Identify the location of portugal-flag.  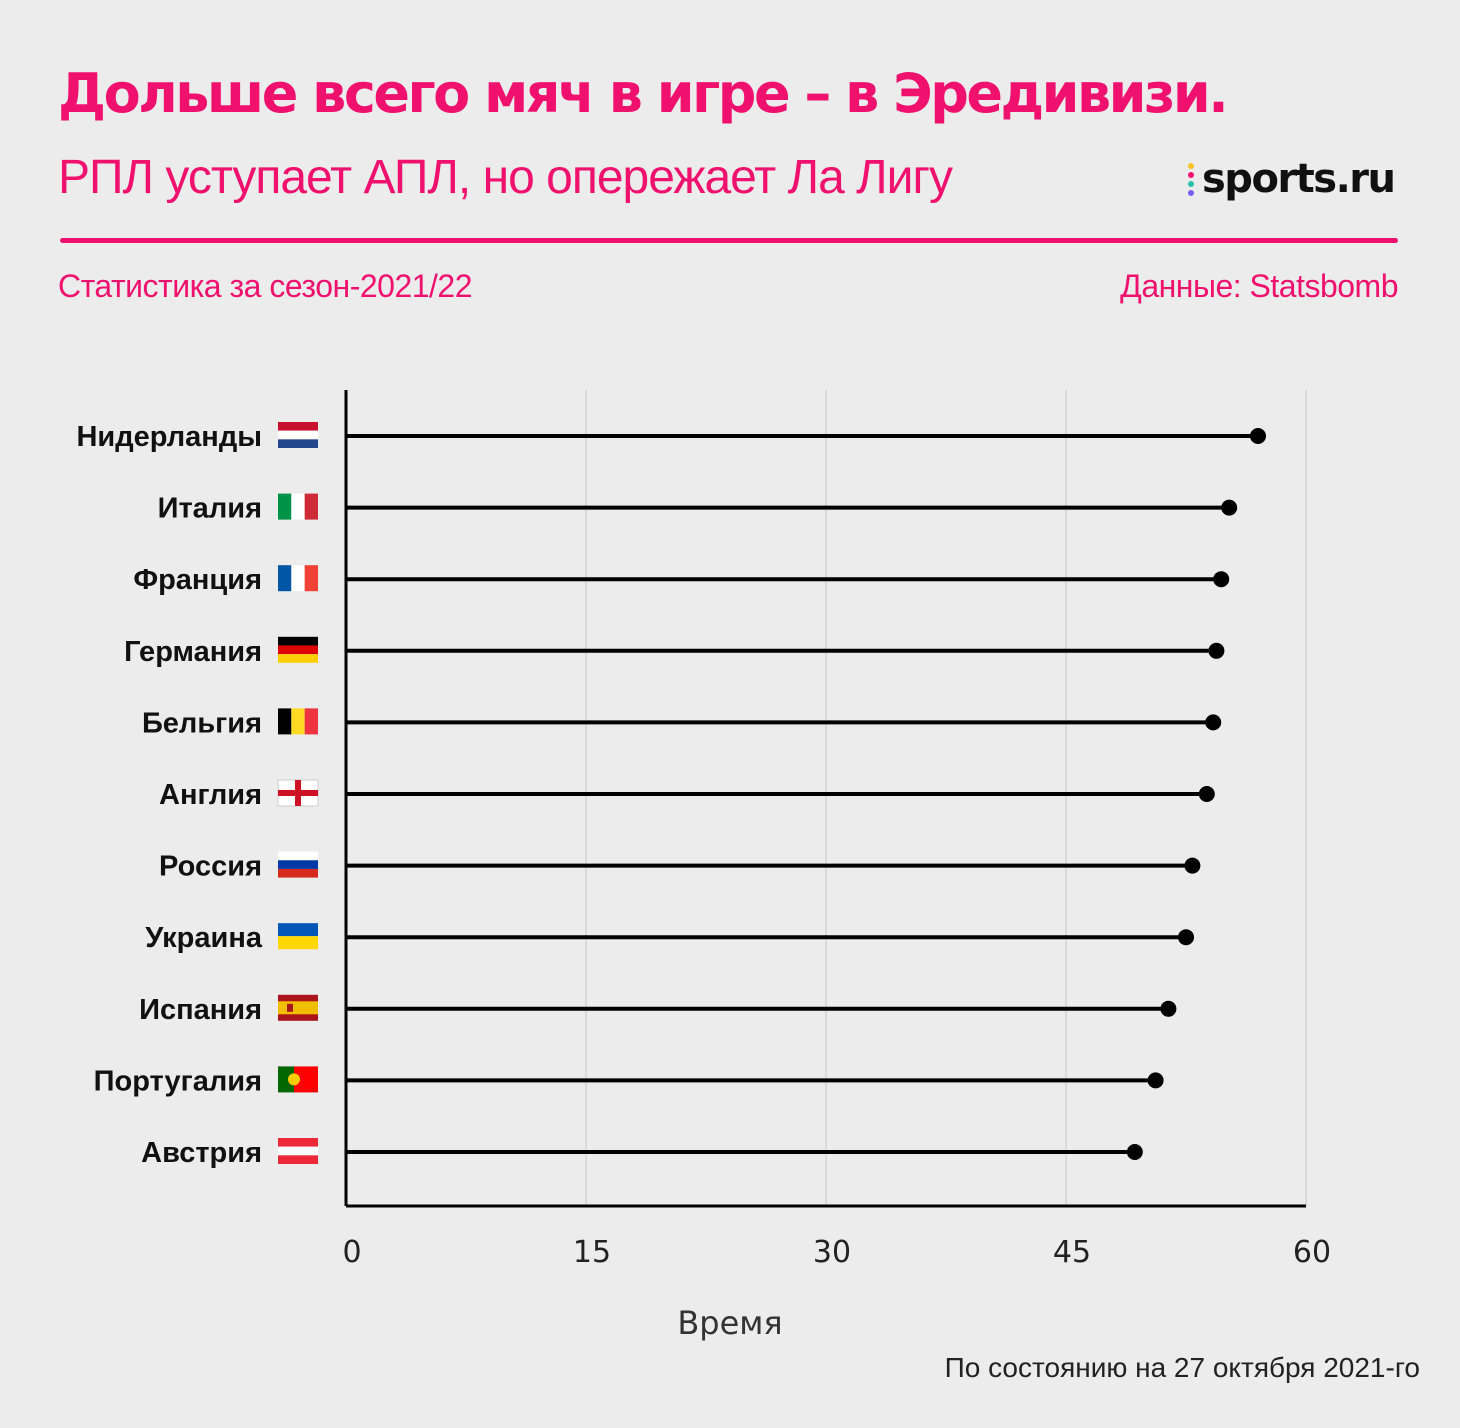
(298, 1079).